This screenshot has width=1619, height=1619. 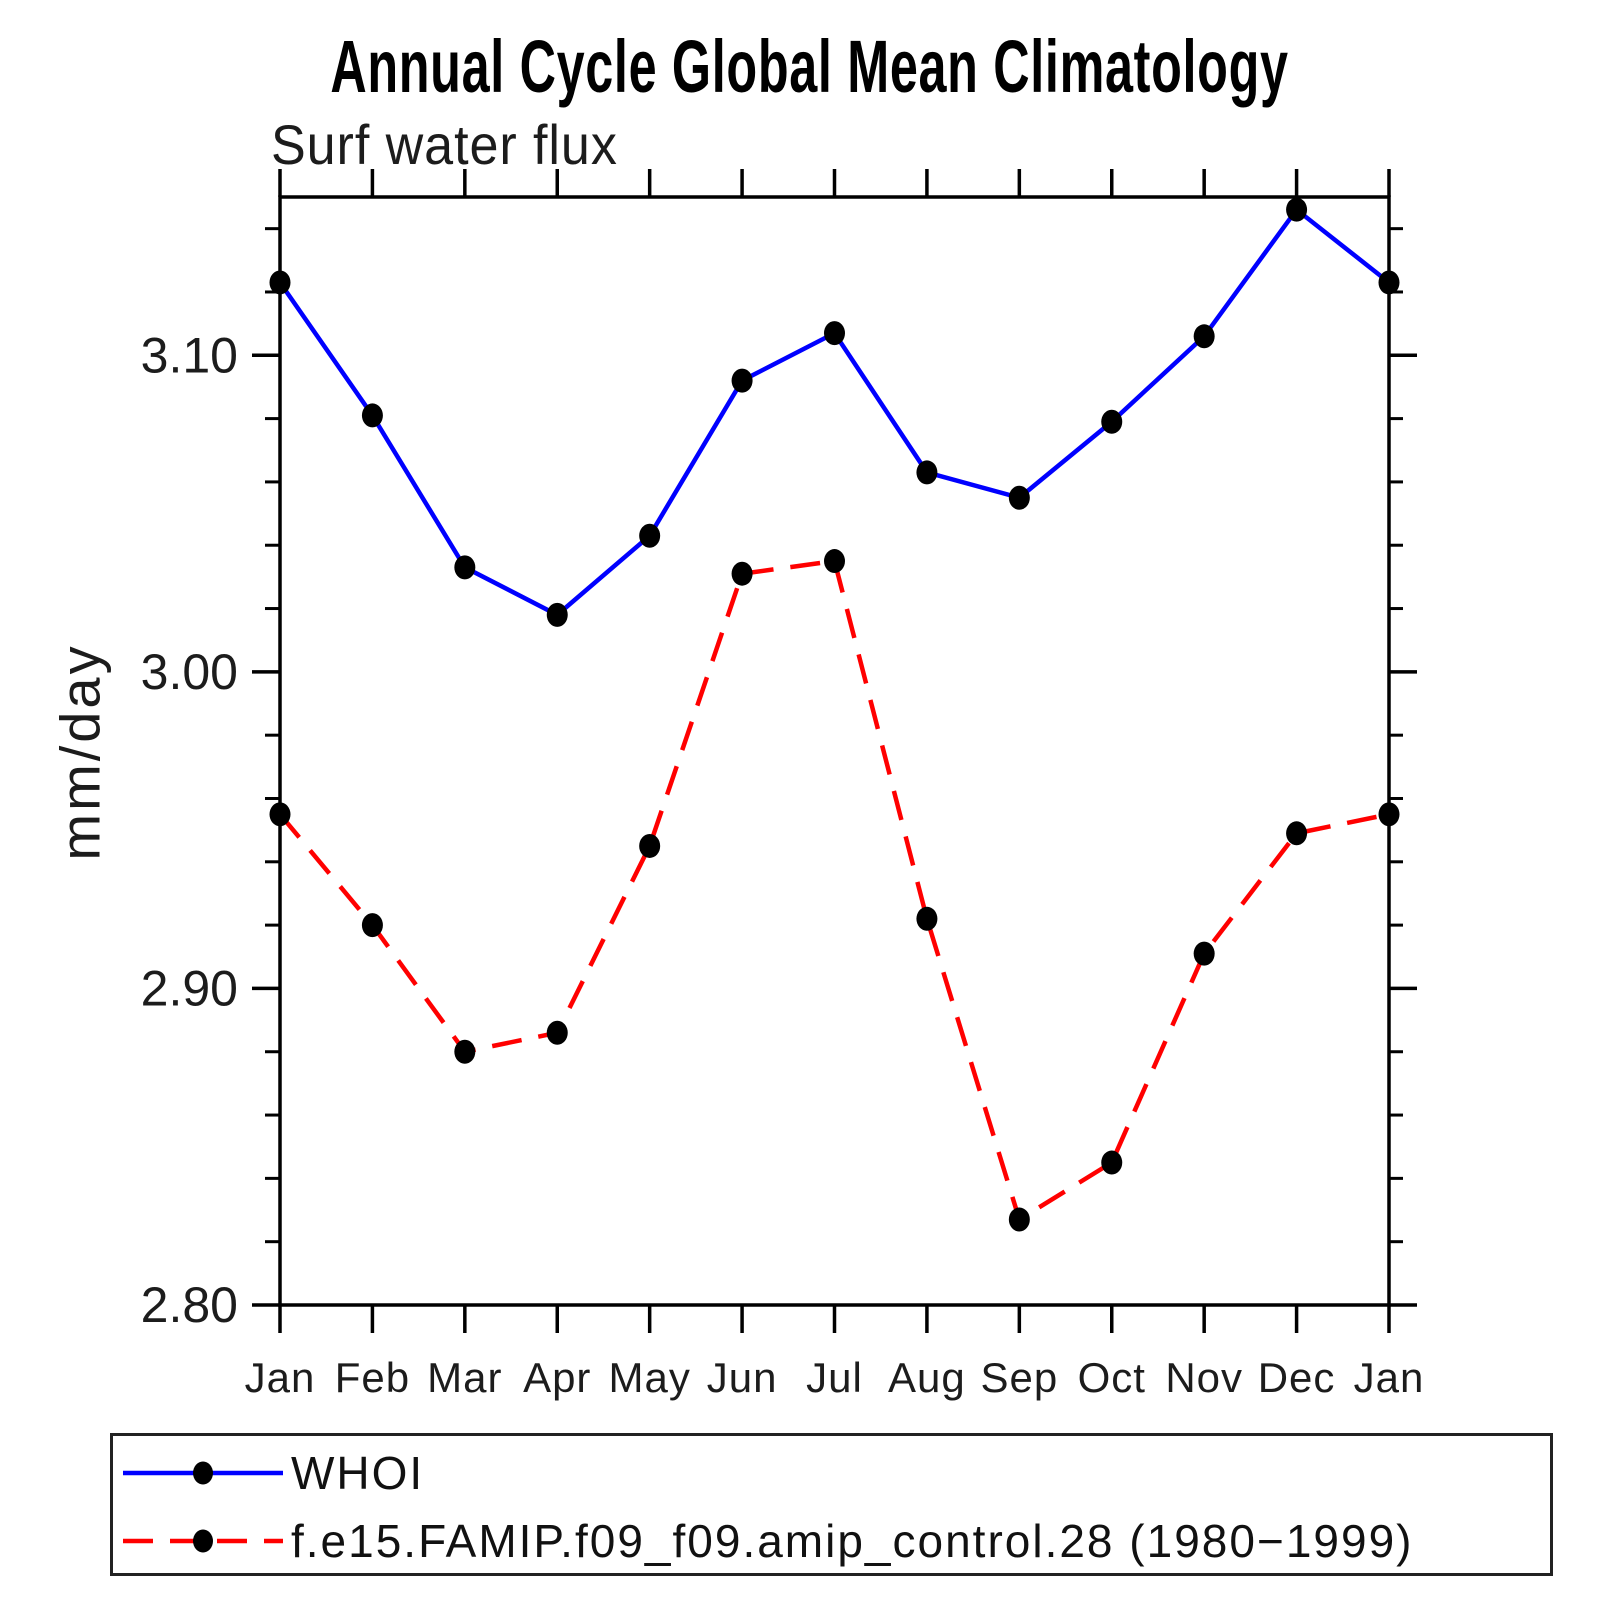 I want to click on month-label: Aug, so click(x=927, y=1377).